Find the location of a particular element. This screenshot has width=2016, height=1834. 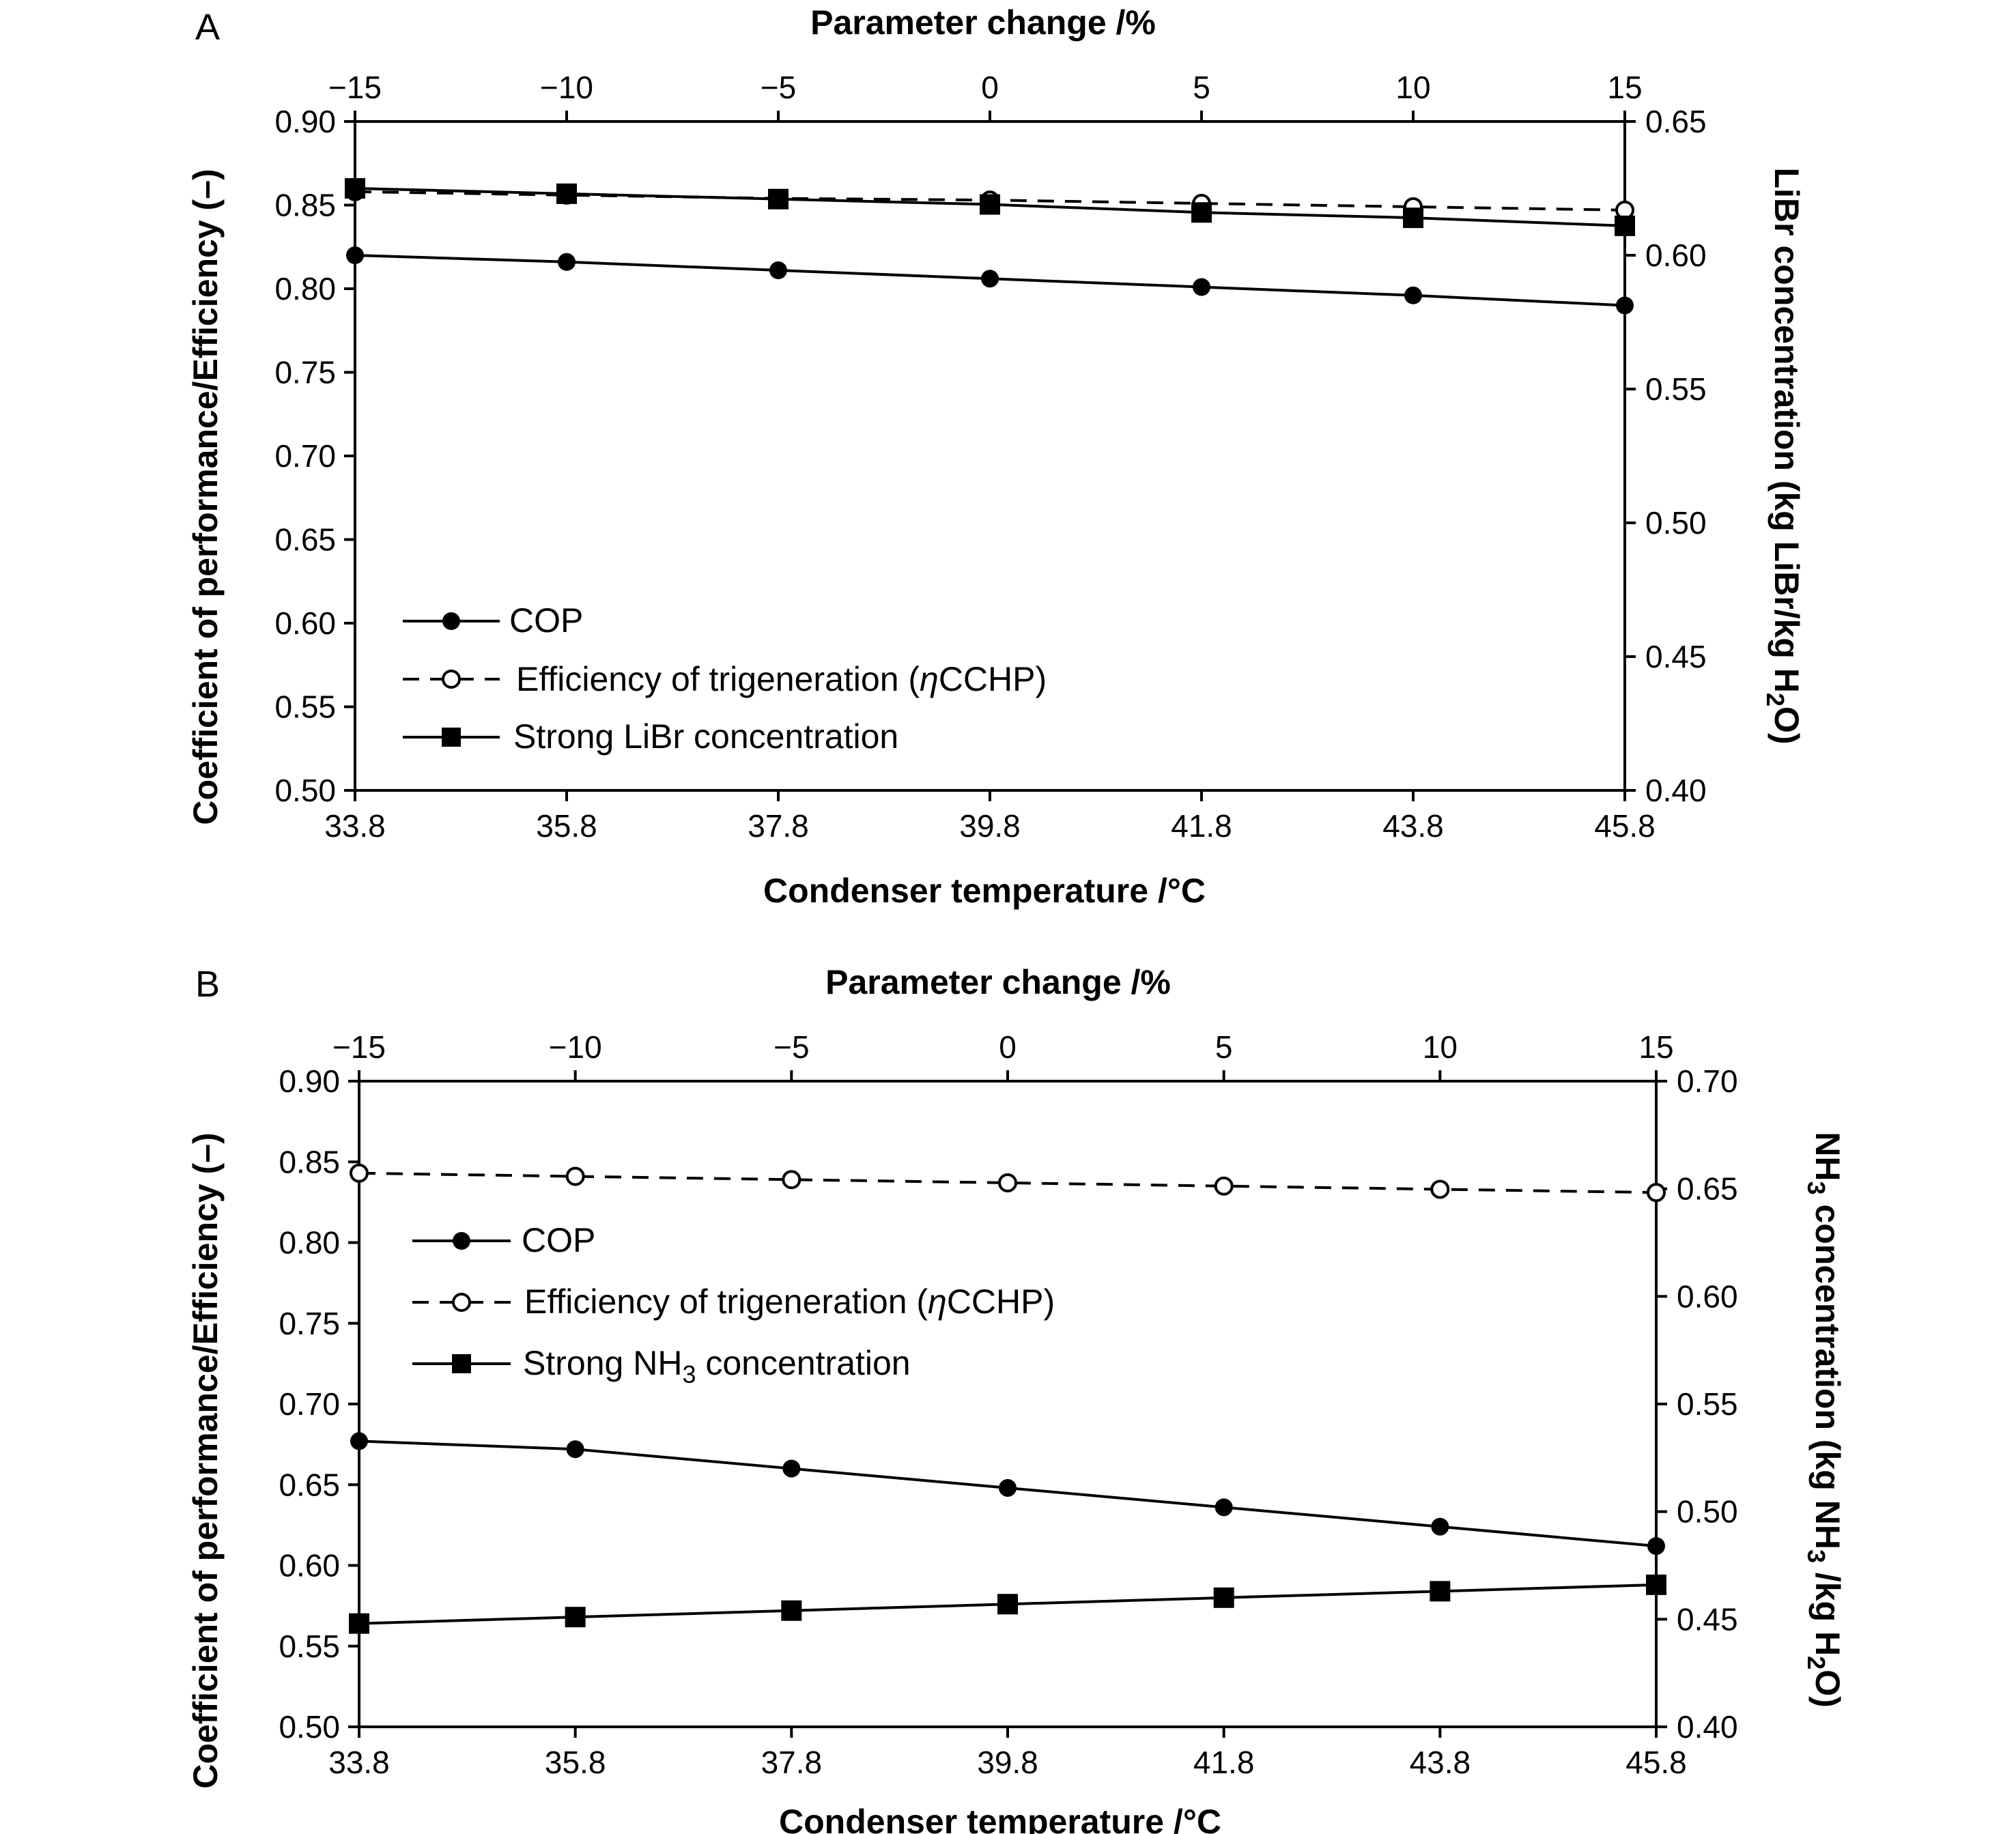

panel-b-y-tick-label: 0.85 is located at coordinates (310, 1161).